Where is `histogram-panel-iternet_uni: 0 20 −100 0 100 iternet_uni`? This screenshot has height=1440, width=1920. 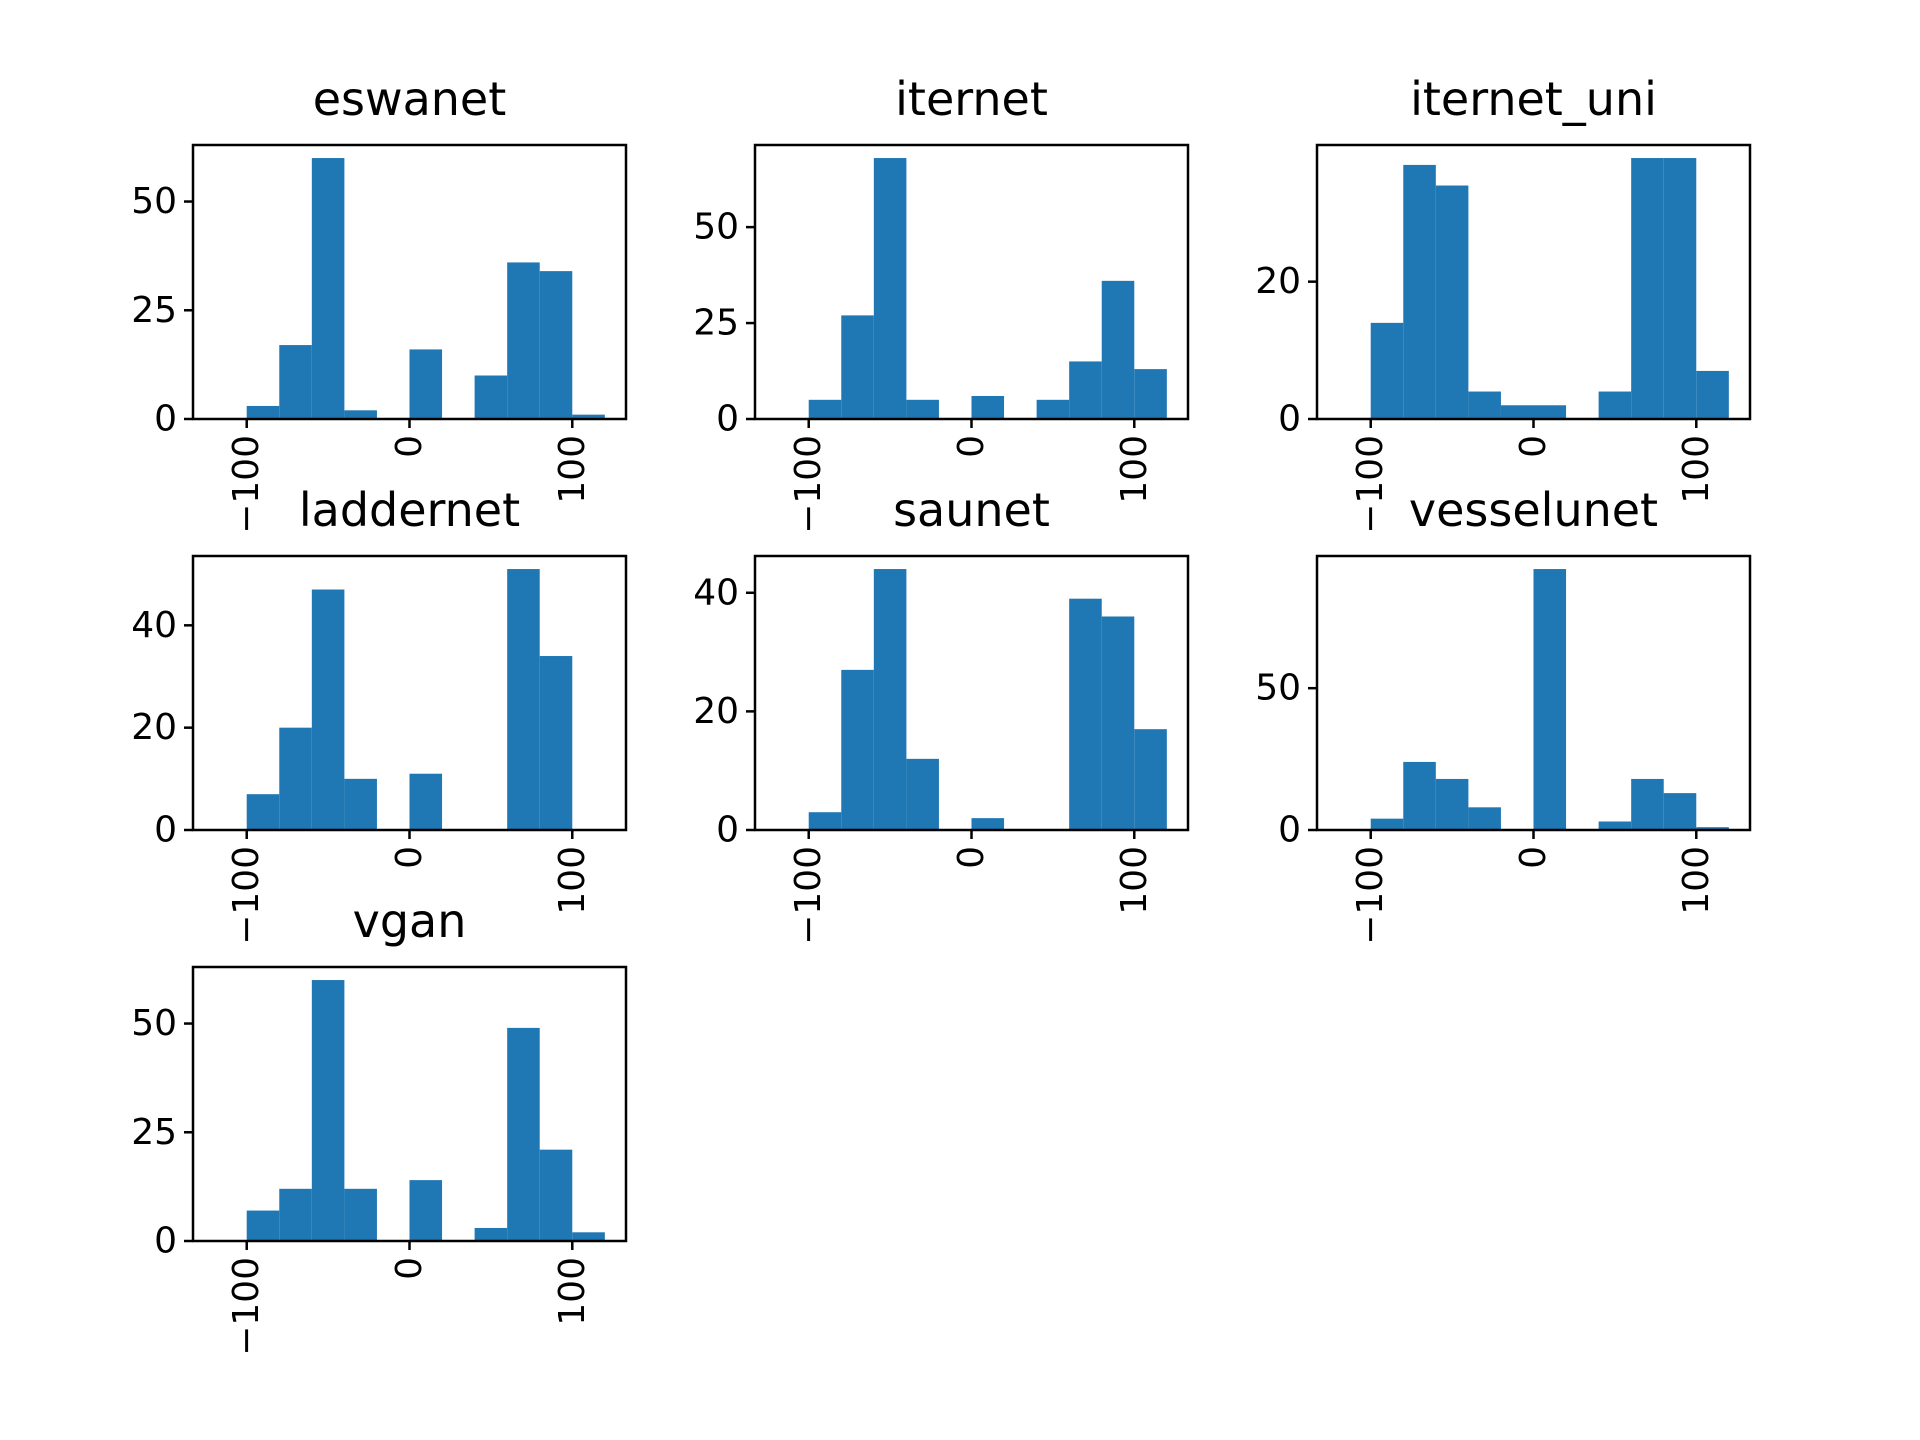 histogram-panel-iternet_uni: 0 20 −100 0 100 iternet_uni is located at coordinates (1503, 303).